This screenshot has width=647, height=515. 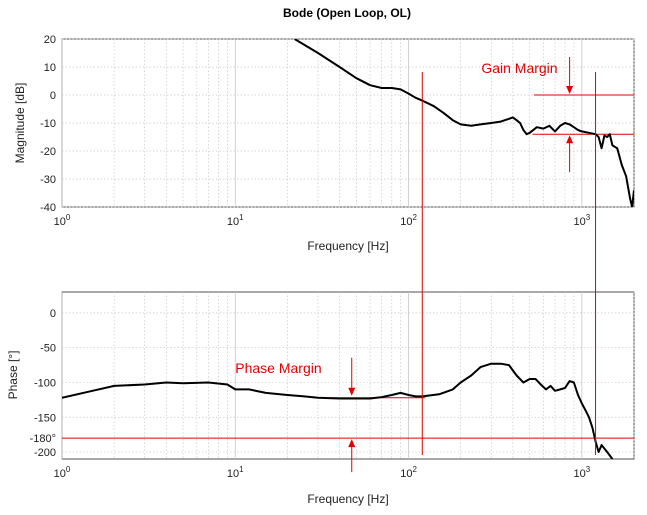 I want to click on phase-y-tick-label: -50, so click(x=48, y=349).